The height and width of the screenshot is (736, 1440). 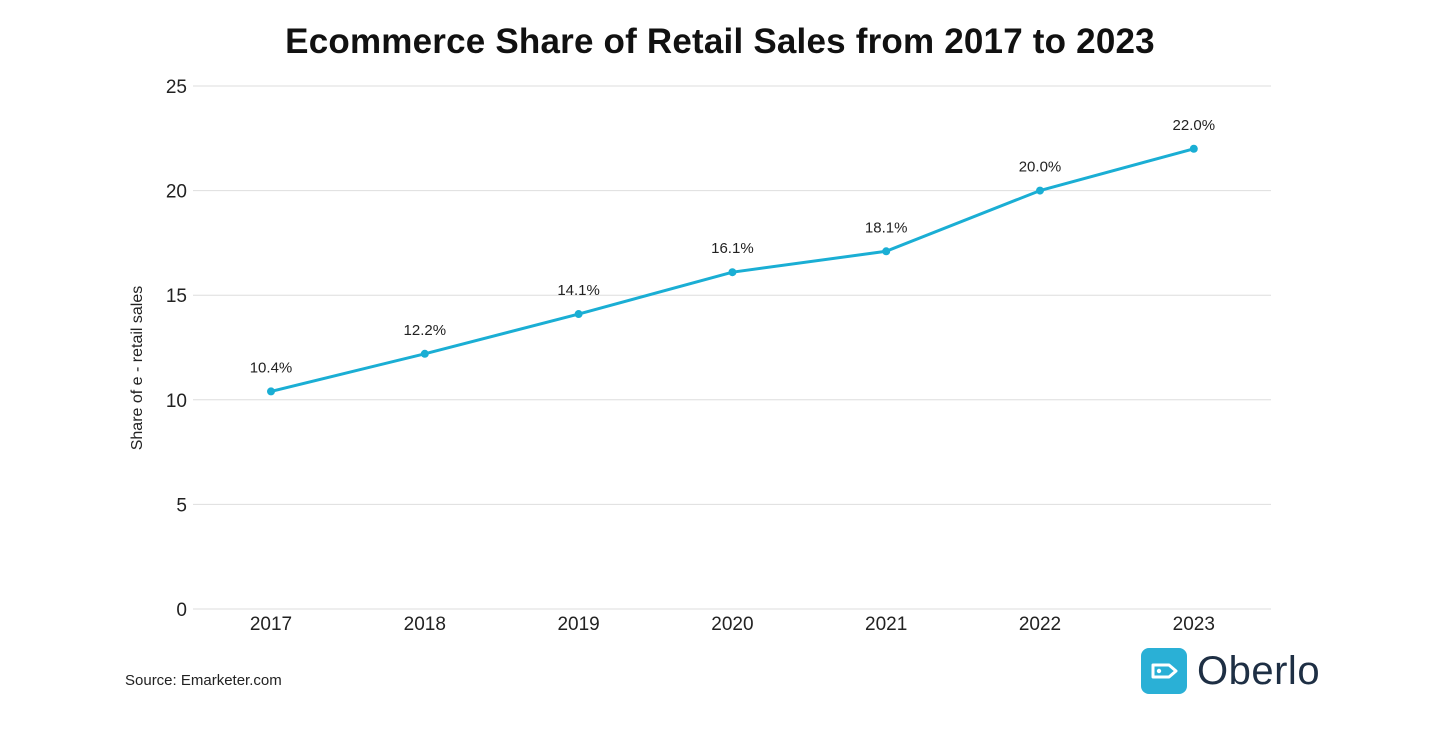 I want to click on y-axis-label: Share of e - retail sales, so click(x=137, y=368).